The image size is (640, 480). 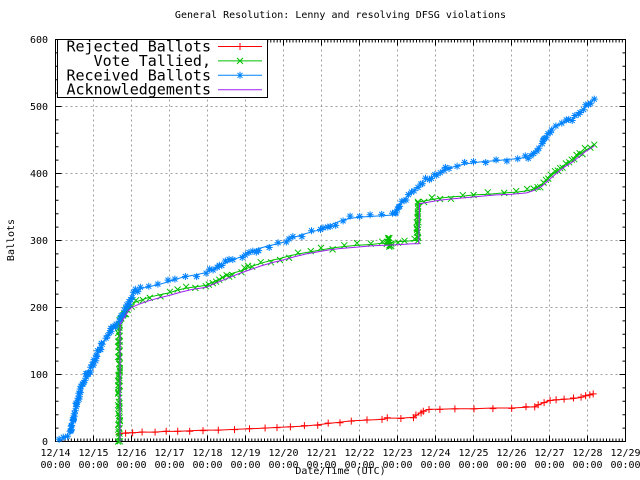 I want to click on svg-text: 12/26, so click(x=511, y=453).